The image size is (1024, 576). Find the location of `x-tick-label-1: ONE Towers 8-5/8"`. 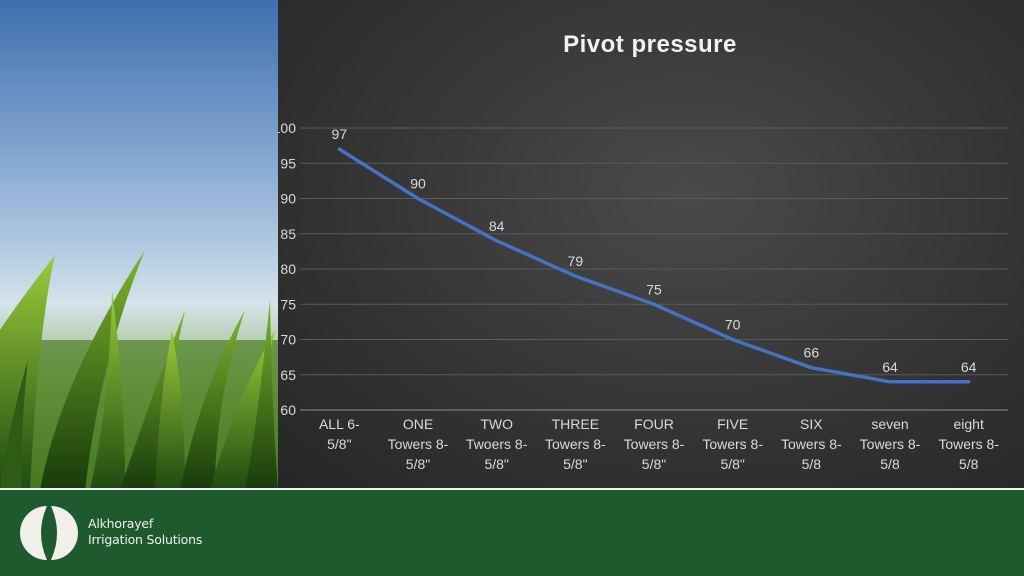

x-tick-label-1: ONE Towers 8-5/8" is located at coordinates (418, 444).